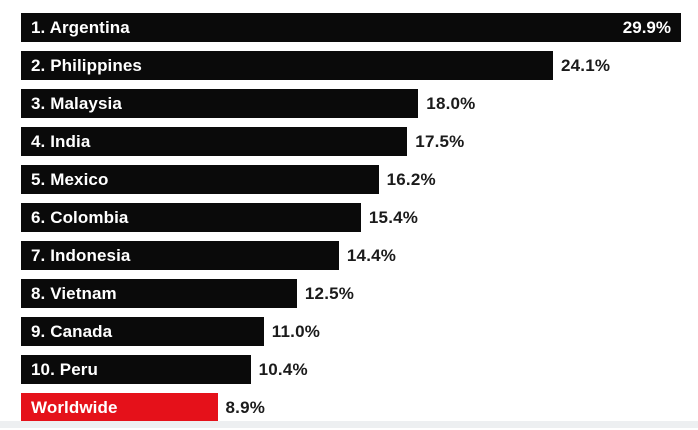 Image resolution: width=698 pixels, height=430 pixels. I want to click on bar-value-outside: 12.5%, so click(329, 293).